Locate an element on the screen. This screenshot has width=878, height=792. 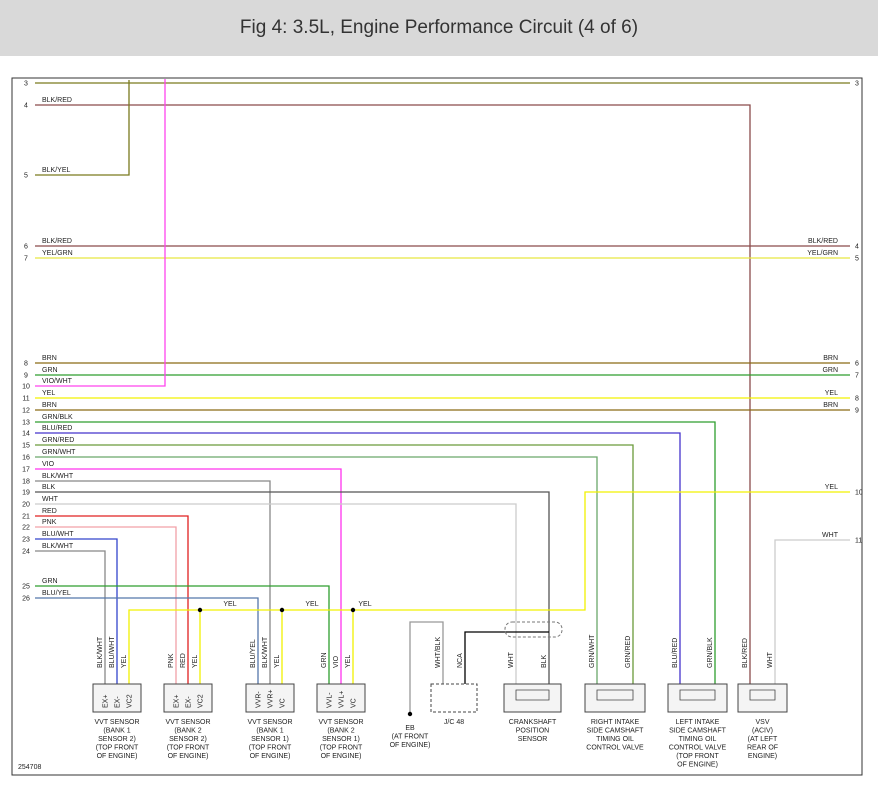
wire-label: GRN/BLK is located at coordinates (57, 417).